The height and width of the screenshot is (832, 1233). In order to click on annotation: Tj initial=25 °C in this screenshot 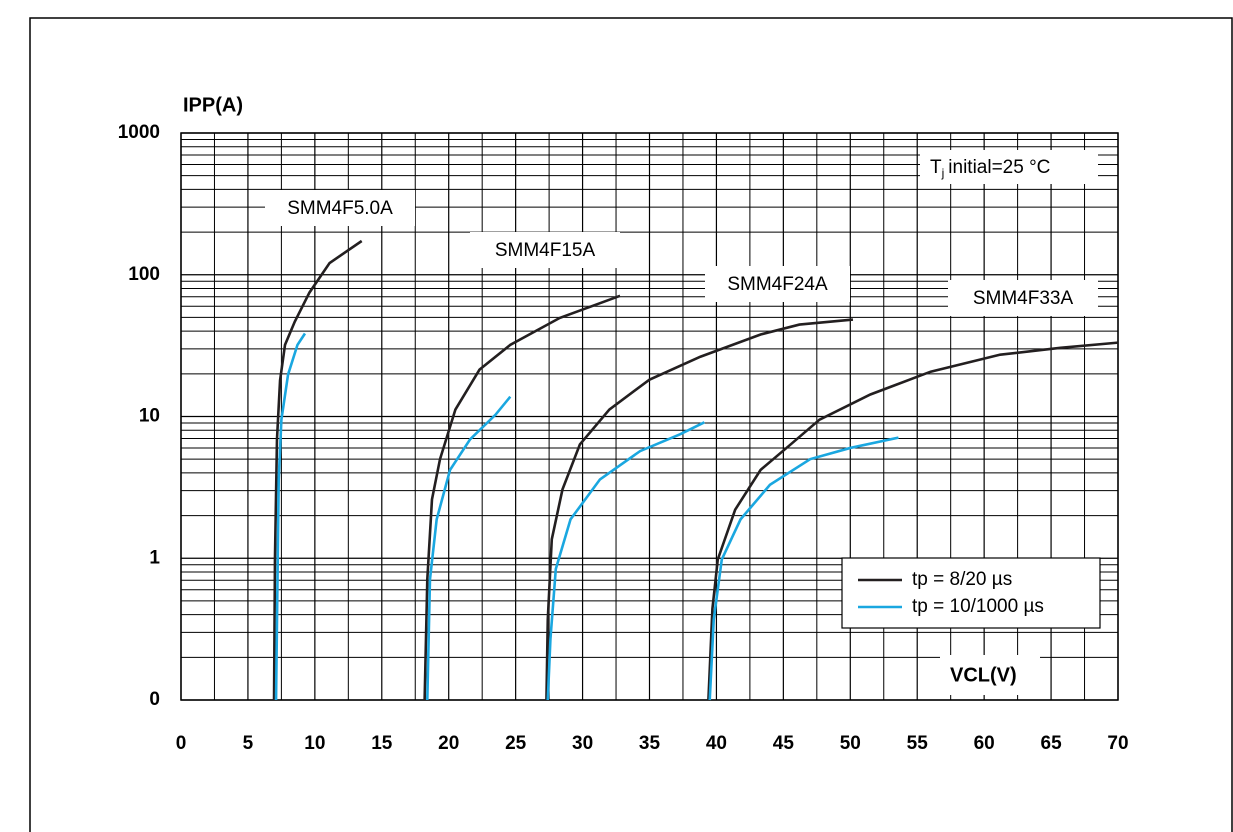, I will do `click(990, 168)`.